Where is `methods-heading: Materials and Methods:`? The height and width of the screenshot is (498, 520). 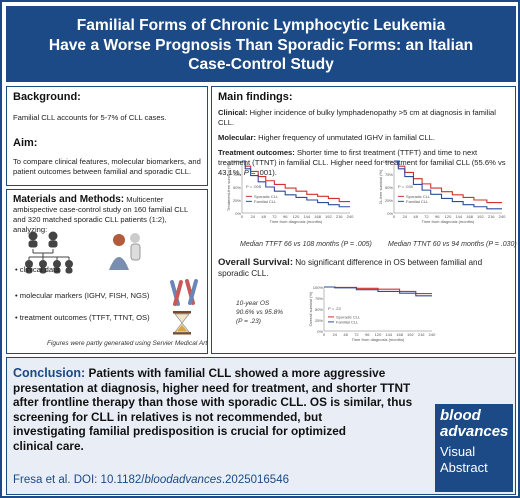
methods-heading: Materials and Methods: is located at coordinates (69, 199).